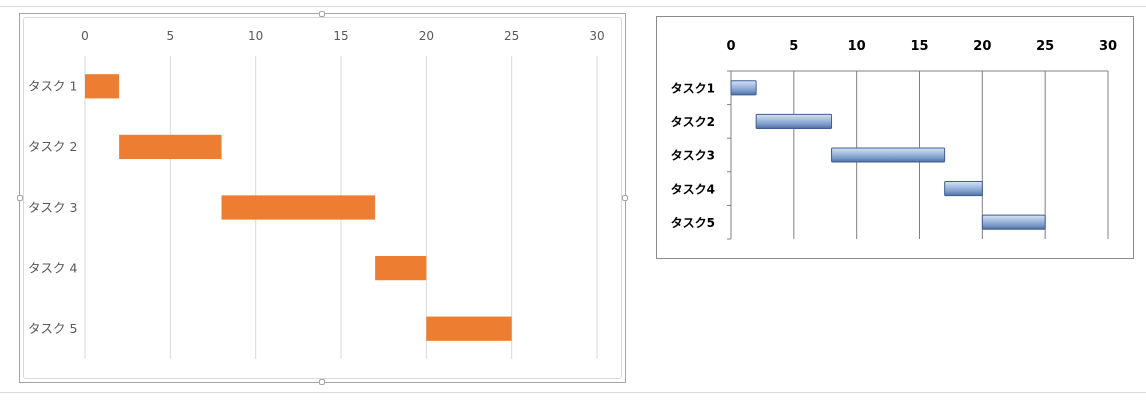 This screenshot has height=411, width=1146. What do you see at coordinates (52, 267) in the screenshot?
I see `category-label: タスク 4` at bounding box center [52, 267].